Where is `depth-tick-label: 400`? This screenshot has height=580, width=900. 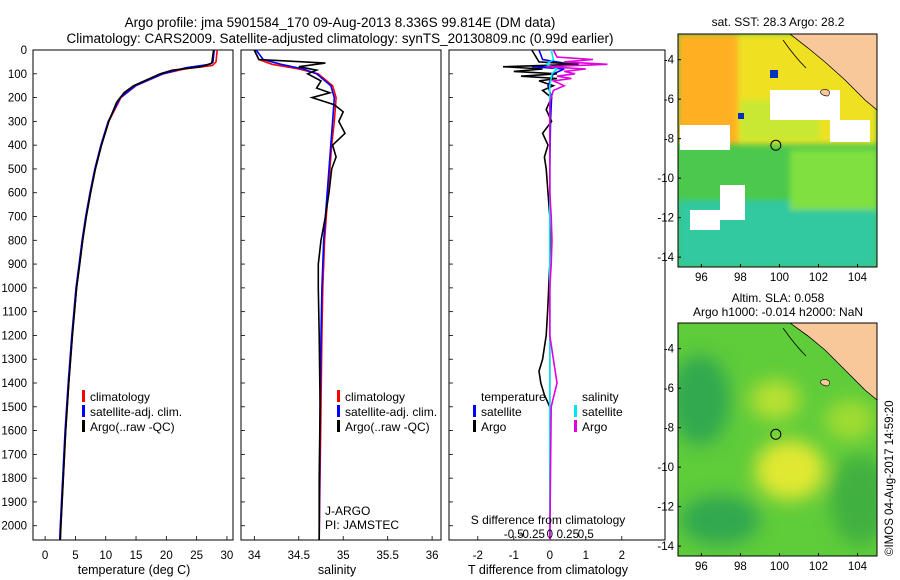
depth-tick-label: 400 is located at coordinates (17, 146).